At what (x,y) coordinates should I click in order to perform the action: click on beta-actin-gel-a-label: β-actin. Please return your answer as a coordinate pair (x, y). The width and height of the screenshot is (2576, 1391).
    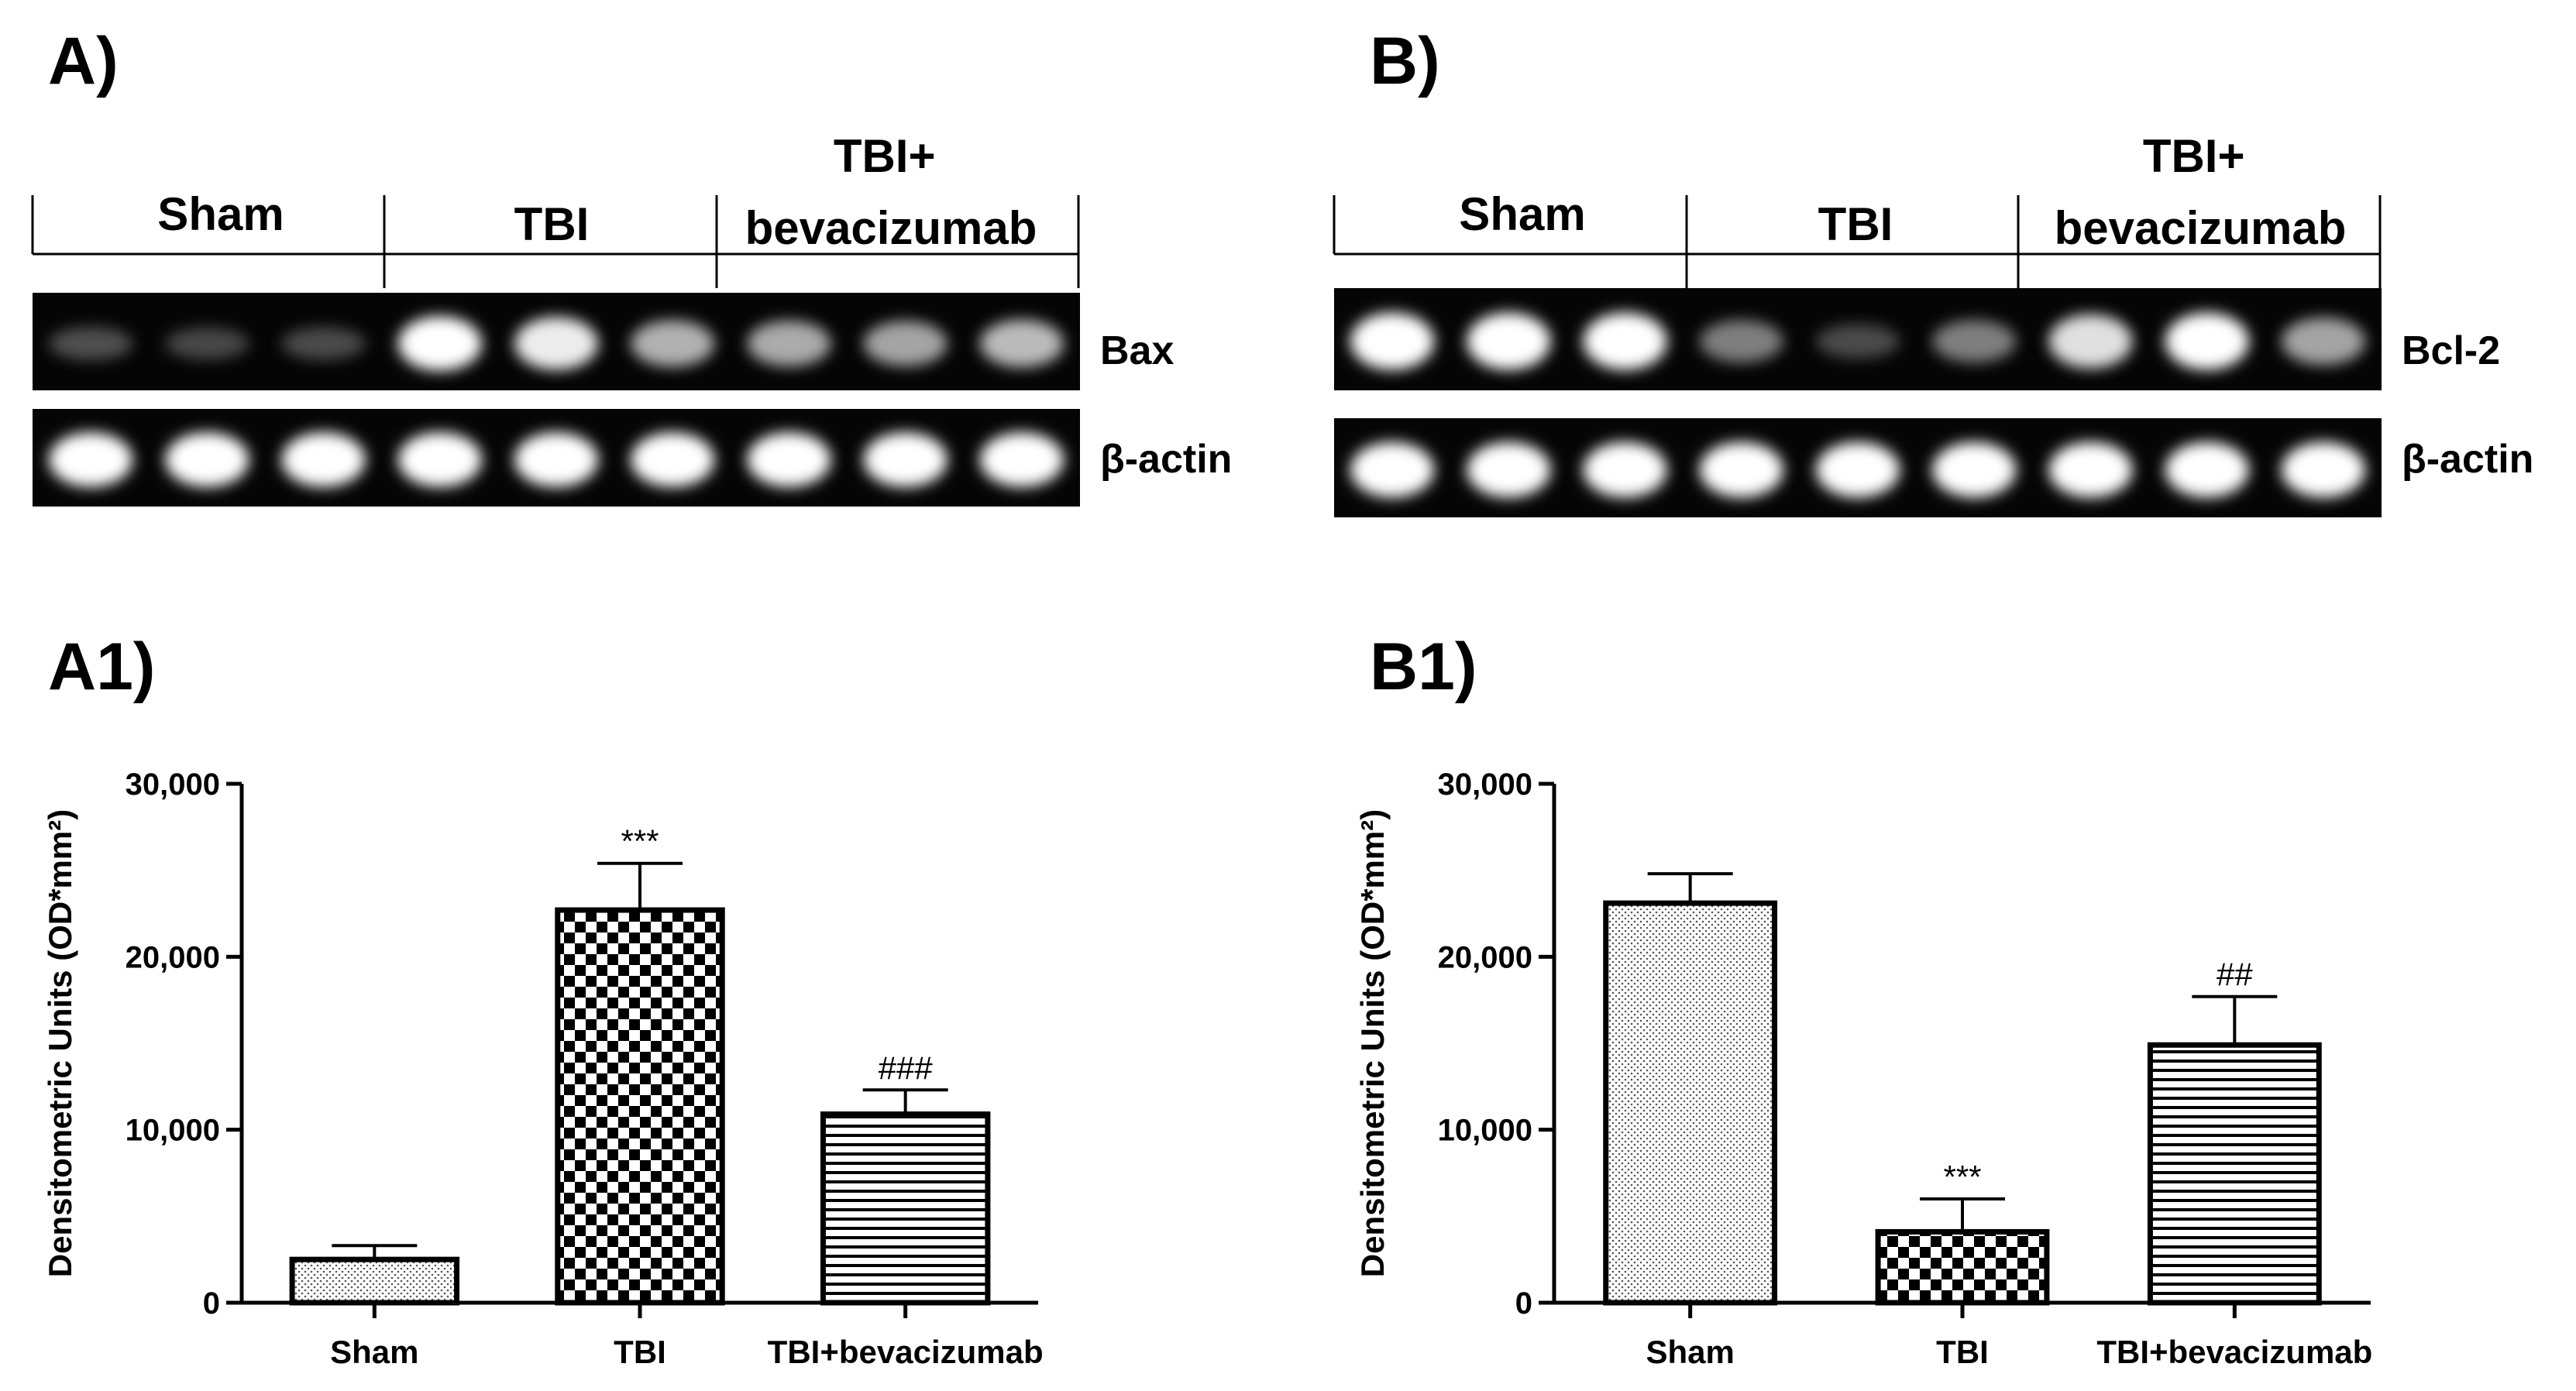
    Looking at the image, I should click on (1166, 459).